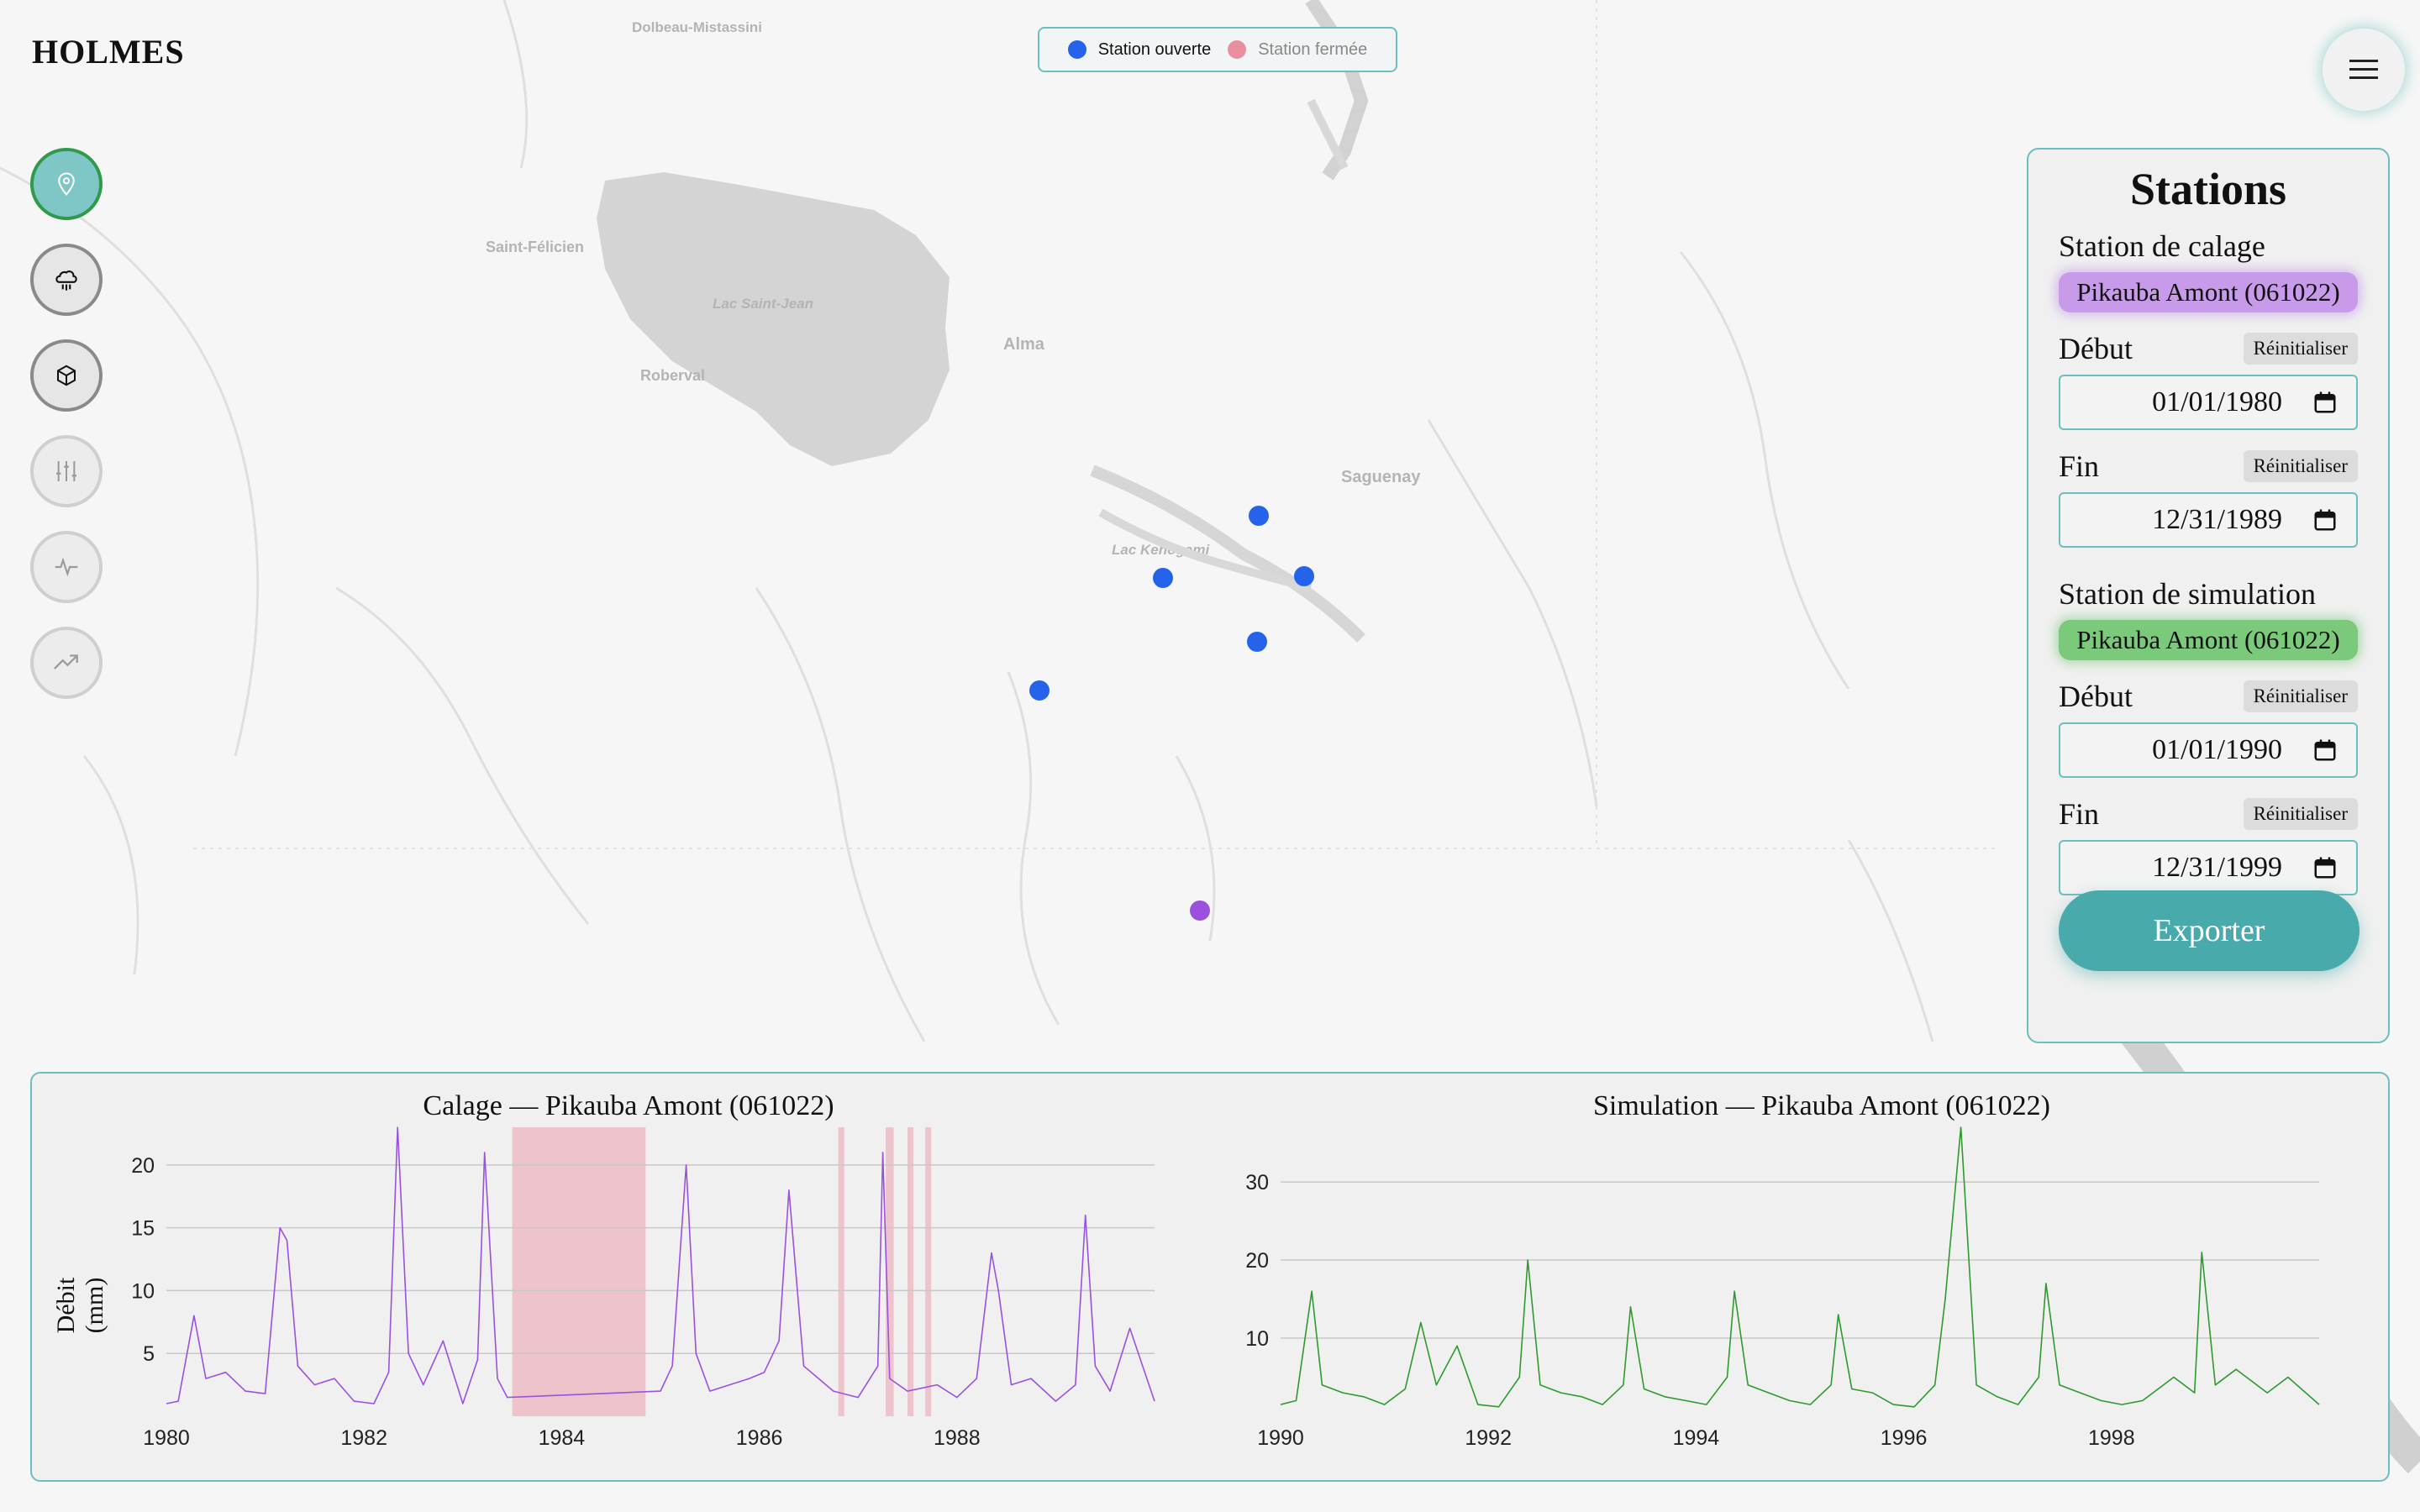 The image size is (2420, 1512). I want to click on simulation-start-value: 01/01/1990, so click(2217, 749).